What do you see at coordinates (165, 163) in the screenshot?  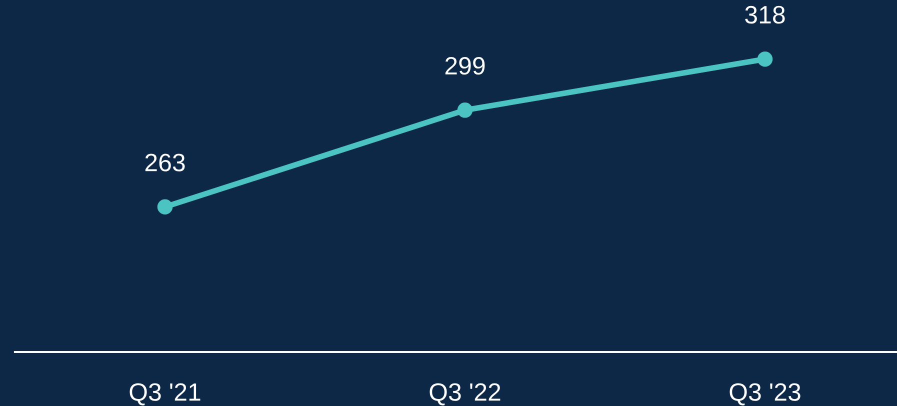 I see `data-label: 263` at bounding box center [165, 163].